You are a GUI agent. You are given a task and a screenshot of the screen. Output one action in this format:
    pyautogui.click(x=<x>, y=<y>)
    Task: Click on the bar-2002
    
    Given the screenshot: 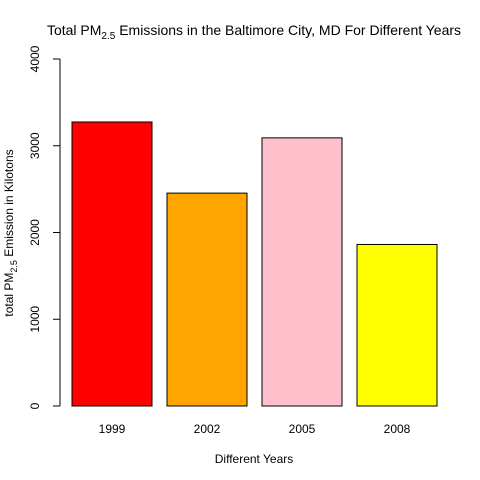 What is the action you would take?
    pyautogui.click(x=207, y=299)
    